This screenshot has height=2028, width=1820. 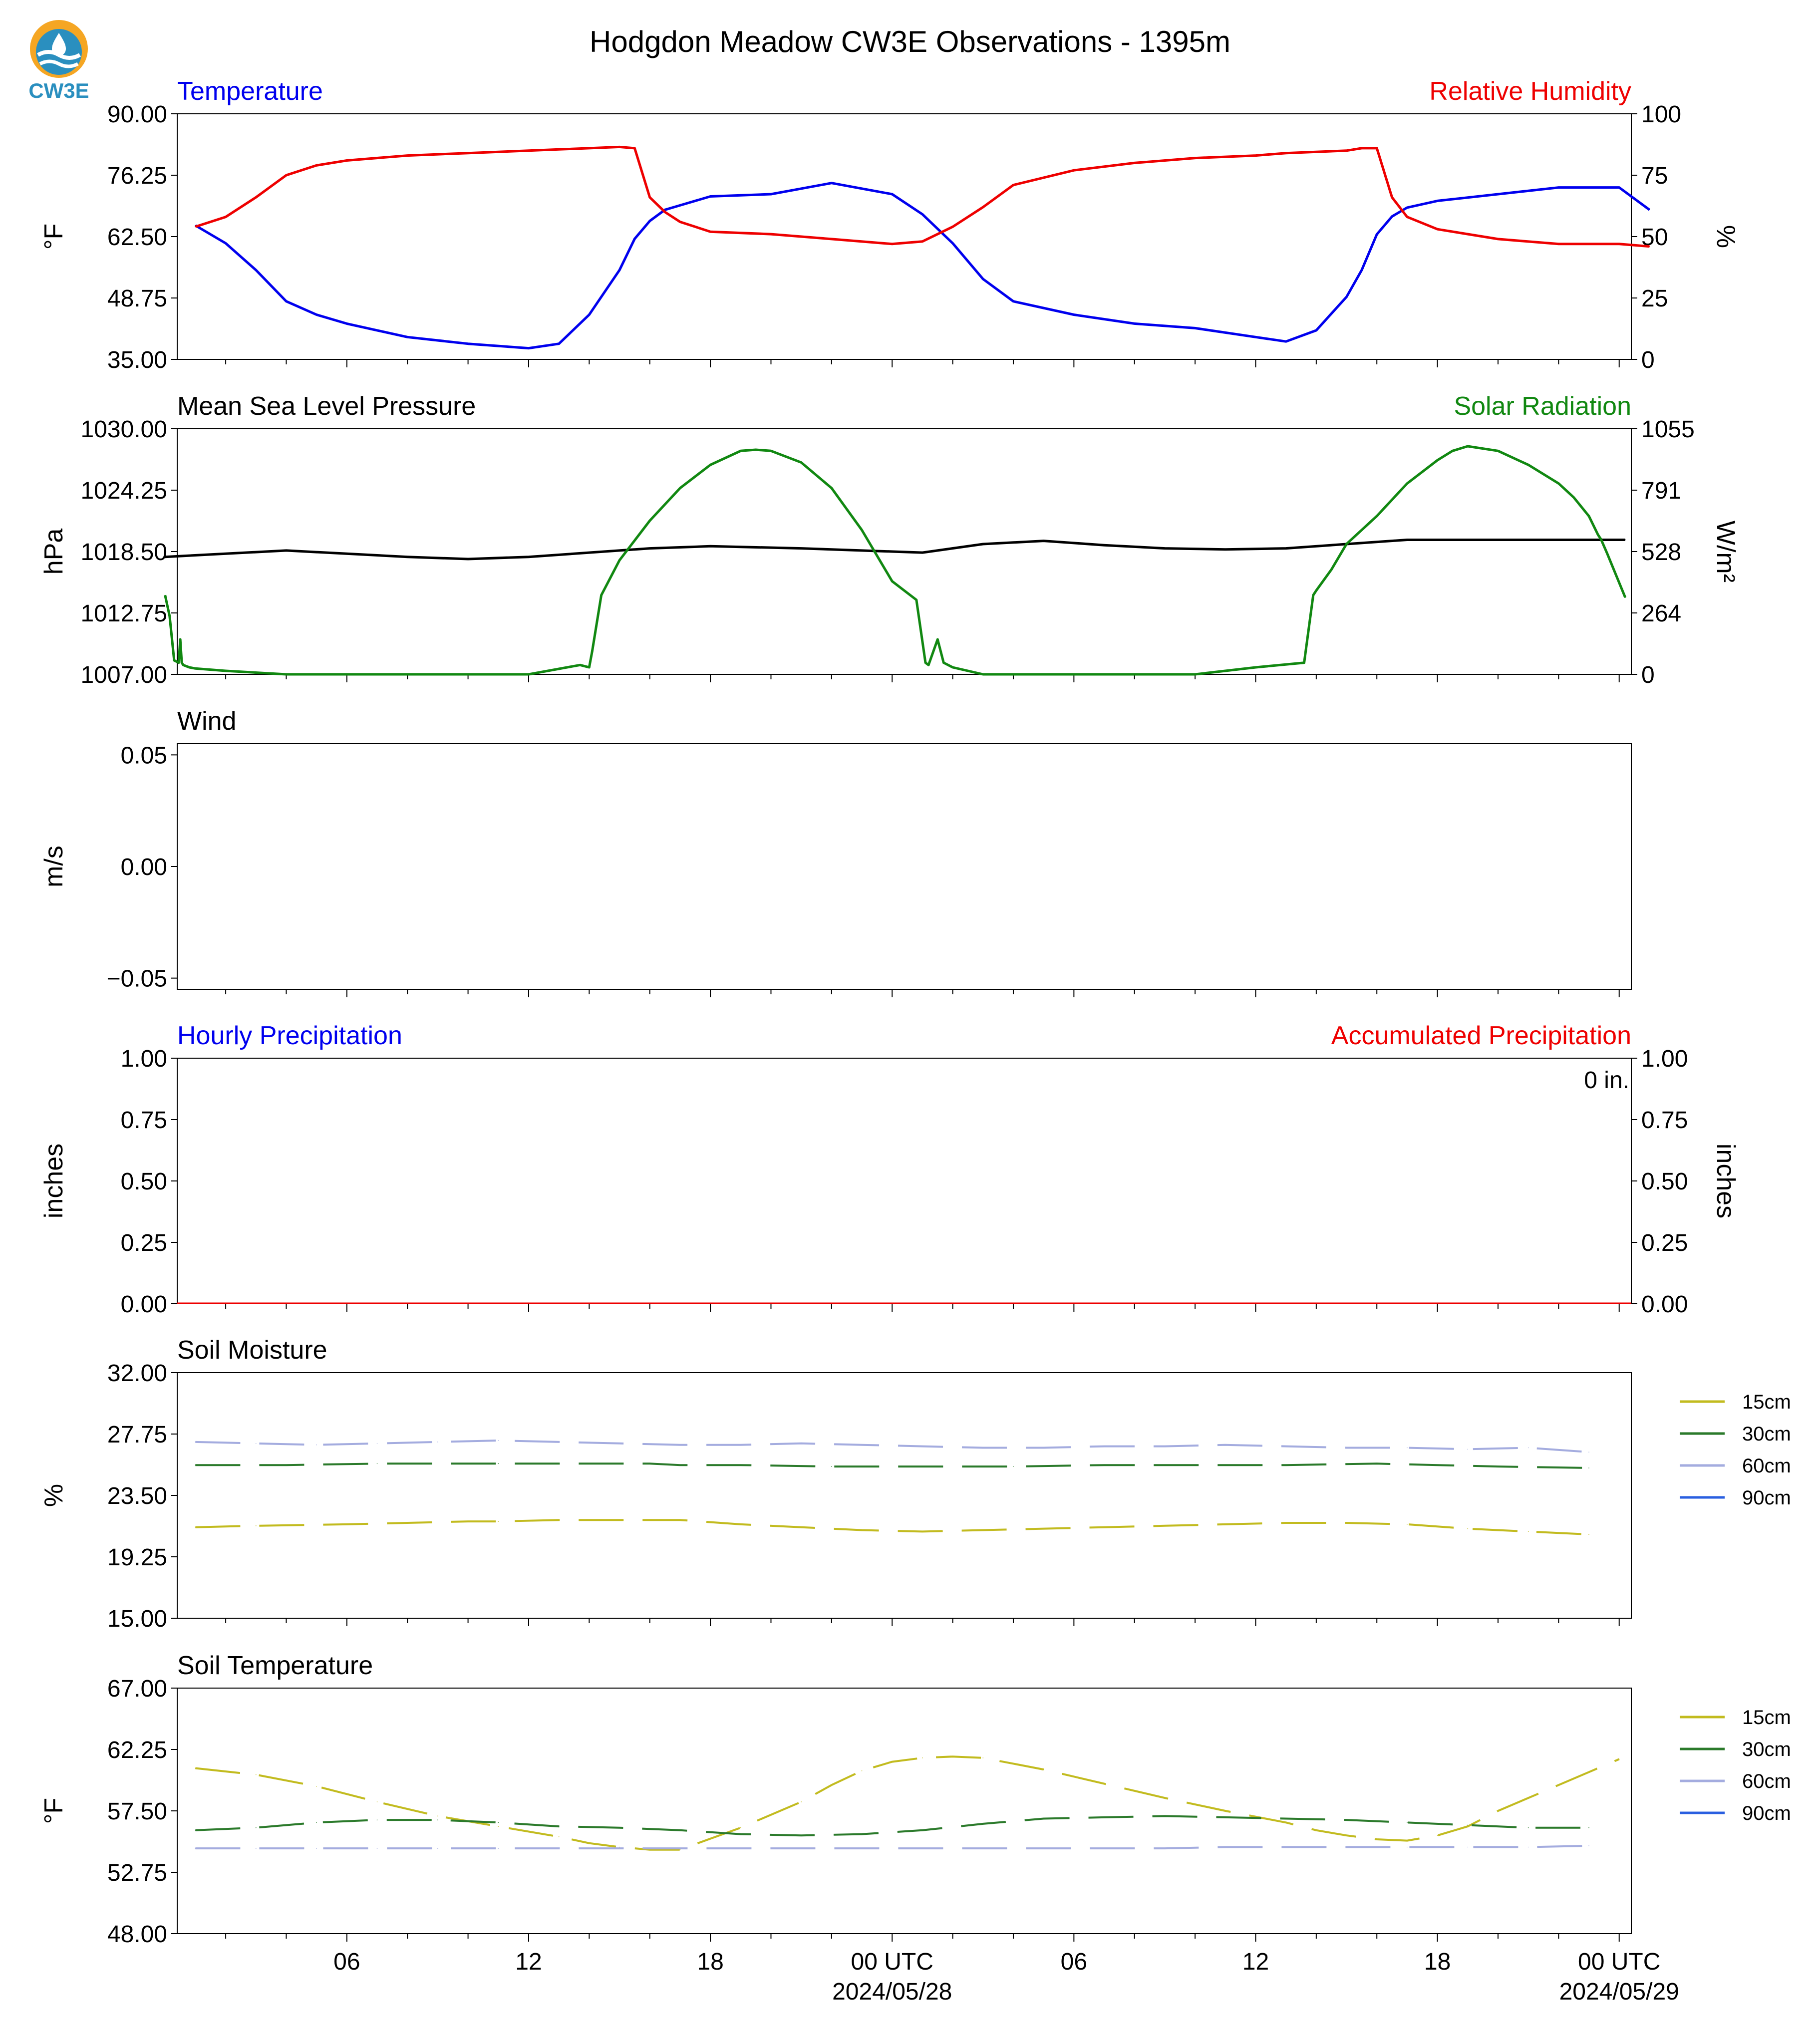 What do you see at coordinates (922, 196) in the screenshot?
I see `series-line-relative-humidity` at bounding box center [922, 196].